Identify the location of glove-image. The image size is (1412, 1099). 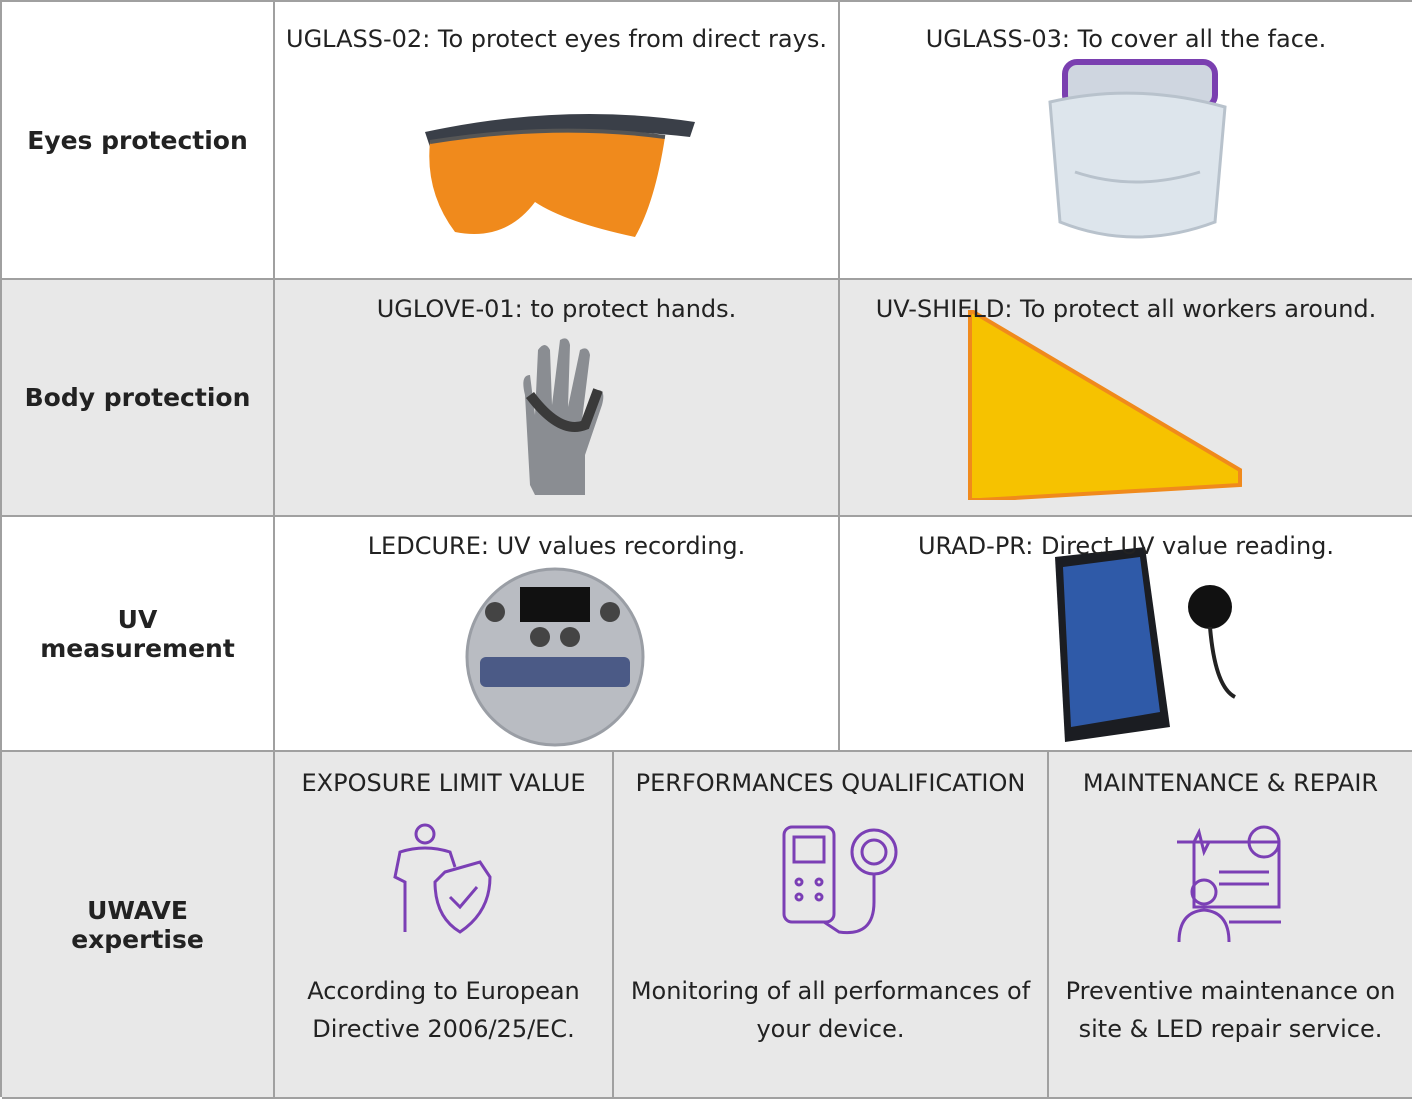
(563, 416).